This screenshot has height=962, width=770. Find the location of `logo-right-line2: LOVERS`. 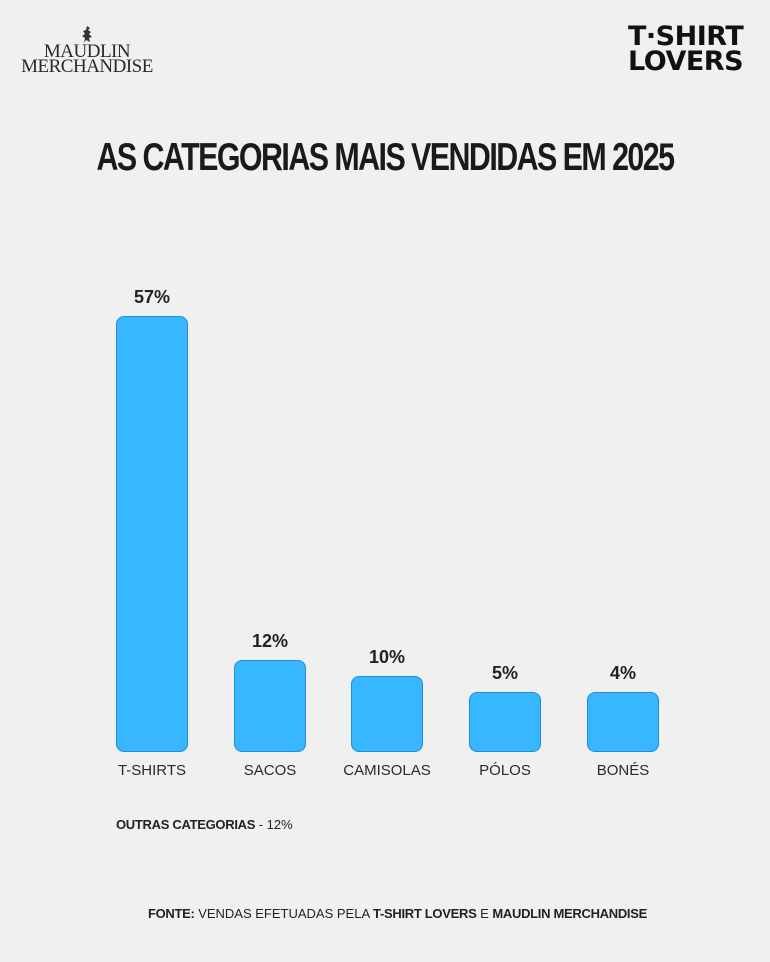

logo-right-line2: LOVERS is located at coordinates (686, 61).